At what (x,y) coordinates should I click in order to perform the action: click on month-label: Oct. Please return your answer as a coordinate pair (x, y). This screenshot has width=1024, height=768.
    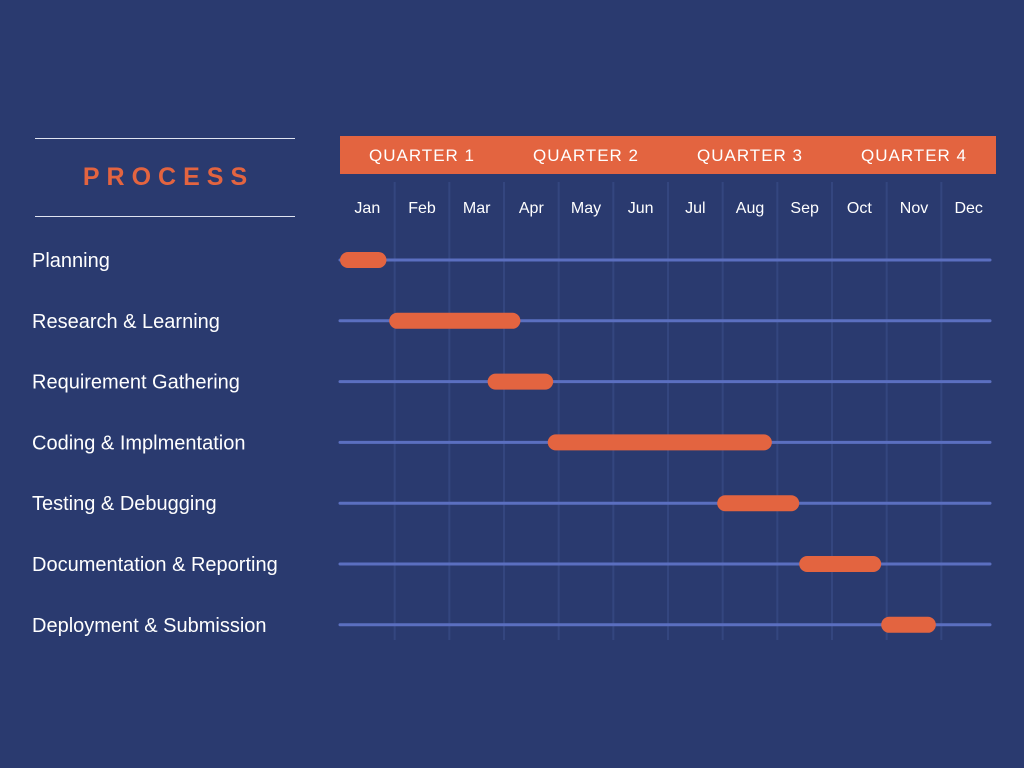
    Looking at the image, I should click on (859, 208).